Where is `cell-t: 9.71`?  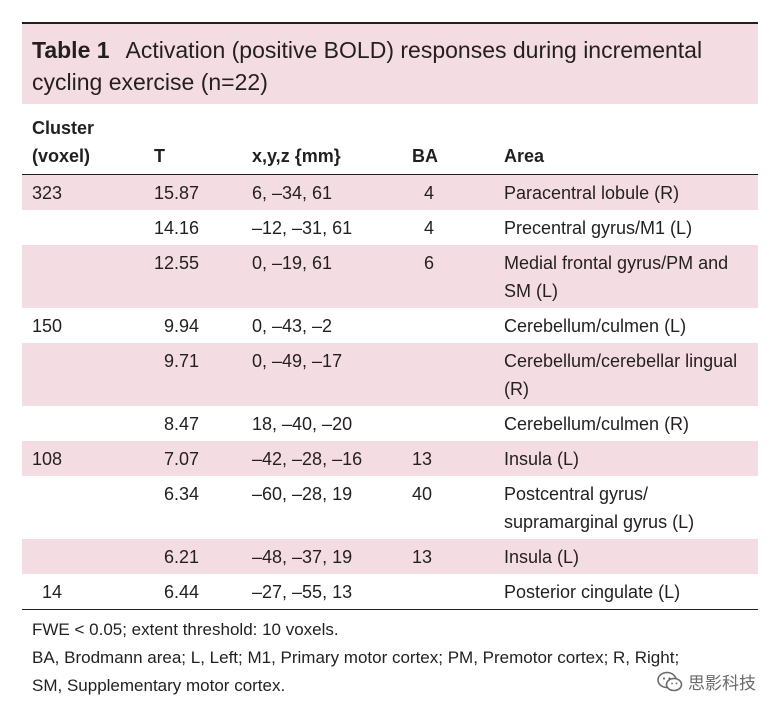
cell-t: 9.71 is located at coordinates (203, 374).